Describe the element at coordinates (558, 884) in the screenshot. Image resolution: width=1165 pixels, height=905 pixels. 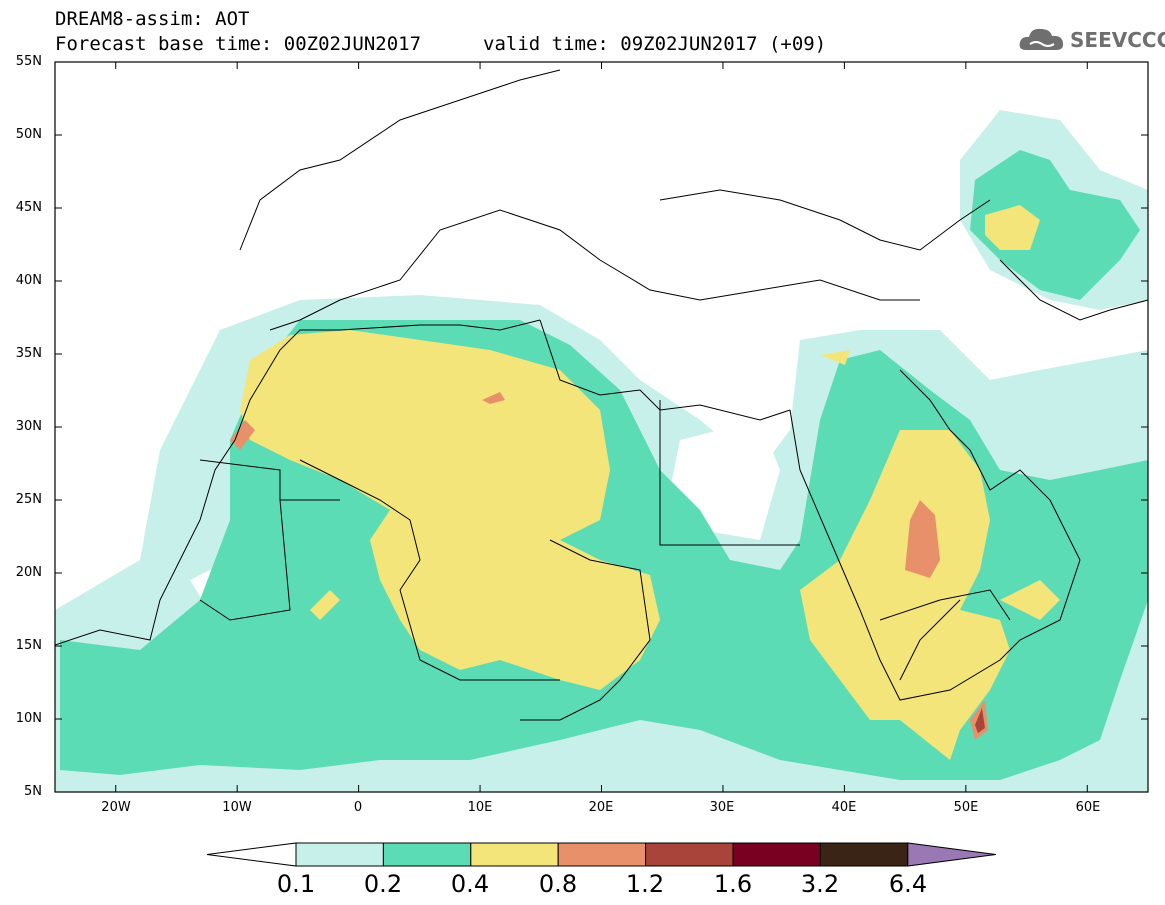
I see `colorbar-label: 0.8` at that location.